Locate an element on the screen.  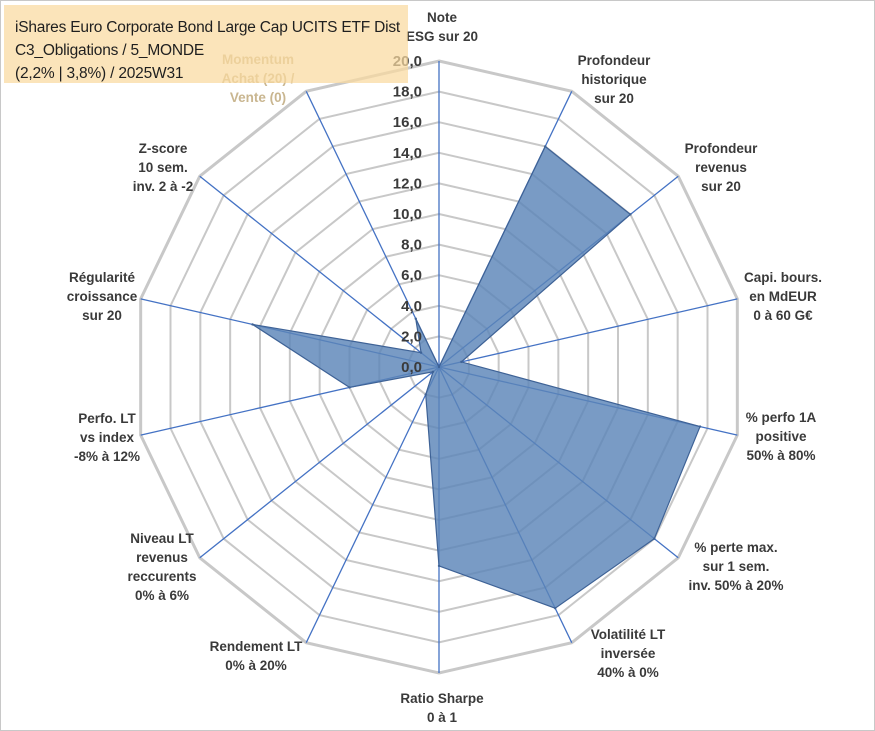
axis-label: % perte max. sur 1 sem. inv. 50% à 20% is located at coordinates (735, 566).